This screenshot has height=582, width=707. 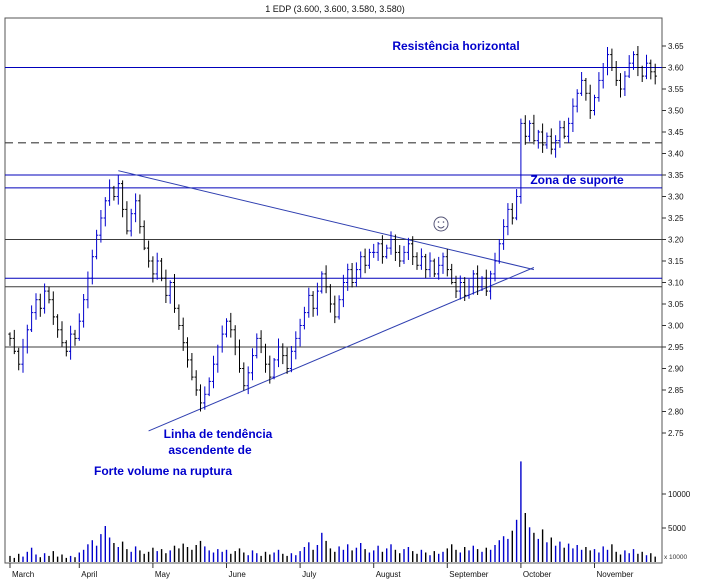 I want to click on price-axis-label: 3.60, so click(x=676, y=68).